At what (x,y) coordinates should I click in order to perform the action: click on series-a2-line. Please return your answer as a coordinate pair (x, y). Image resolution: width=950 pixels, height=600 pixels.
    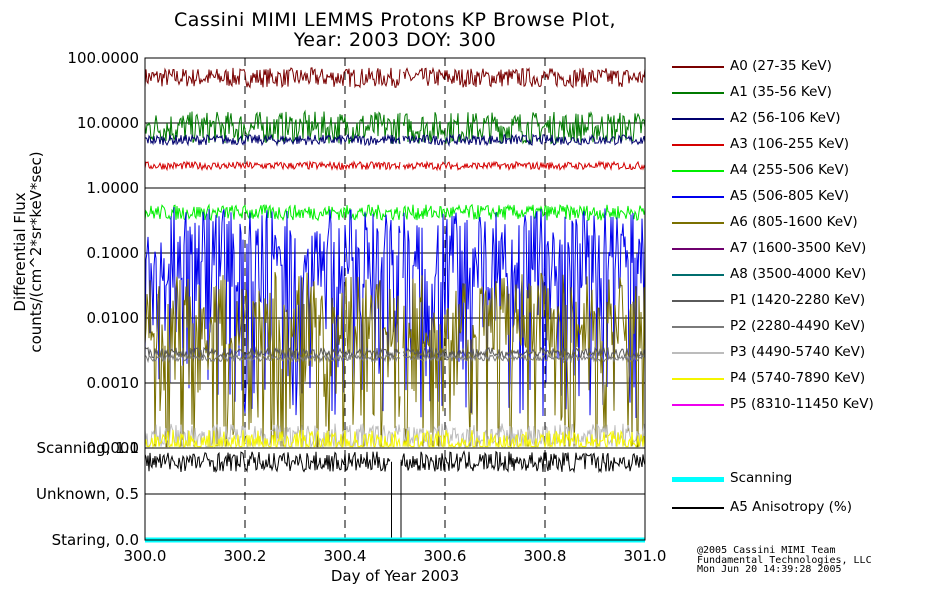
    Looking at the image, I should click on (395, 140).